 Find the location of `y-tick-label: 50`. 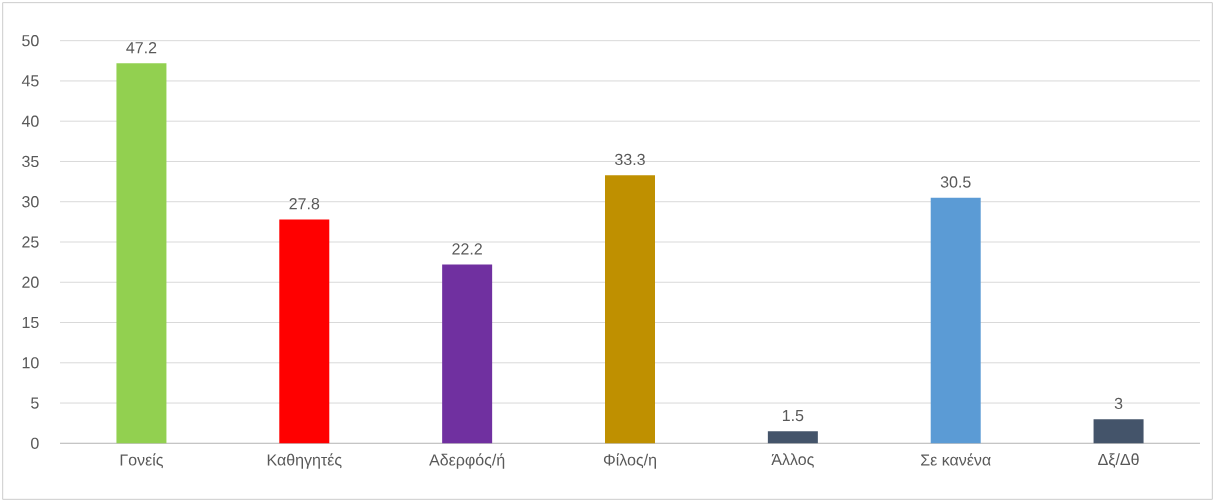

y-tick-label: 50 is located at coordinates (30, 41).